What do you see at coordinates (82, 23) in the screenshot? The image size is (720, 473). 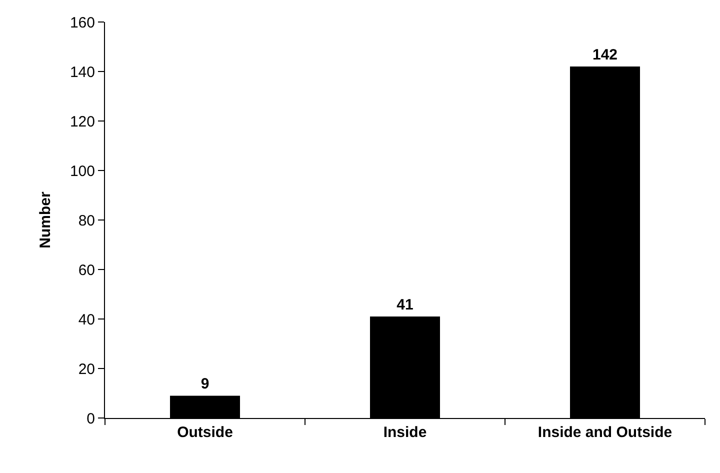 I see `y-tick-label: 160` at bounding box center [82, 23].